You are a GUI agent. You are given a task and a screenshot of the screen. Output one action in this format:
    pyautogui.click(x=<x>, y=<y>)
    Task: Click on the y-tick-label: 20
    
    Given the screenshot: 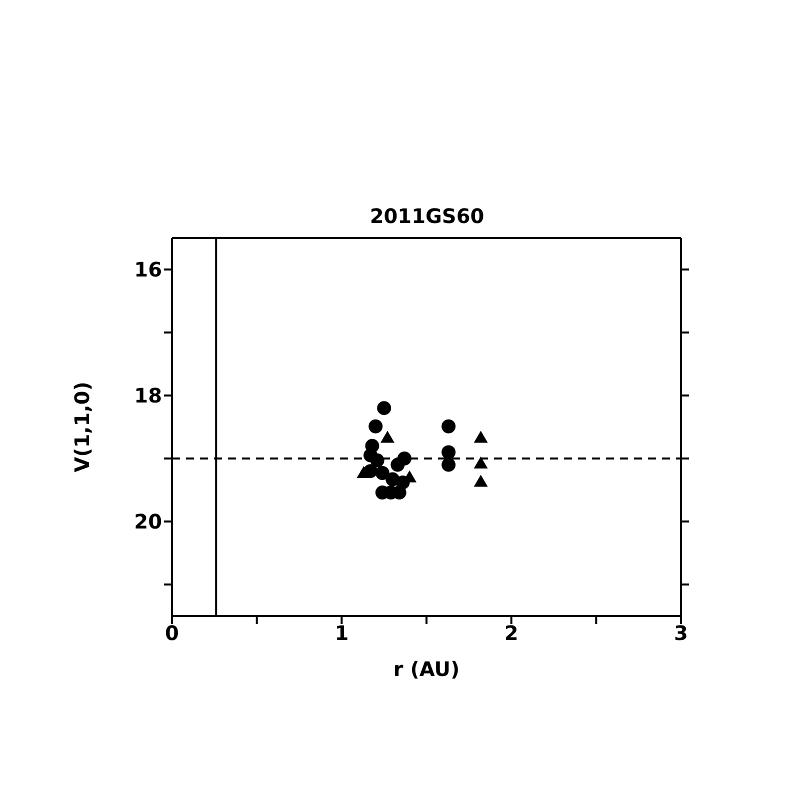 What is the action you would take?
    pyautogui.click(x=148, y=522)
    